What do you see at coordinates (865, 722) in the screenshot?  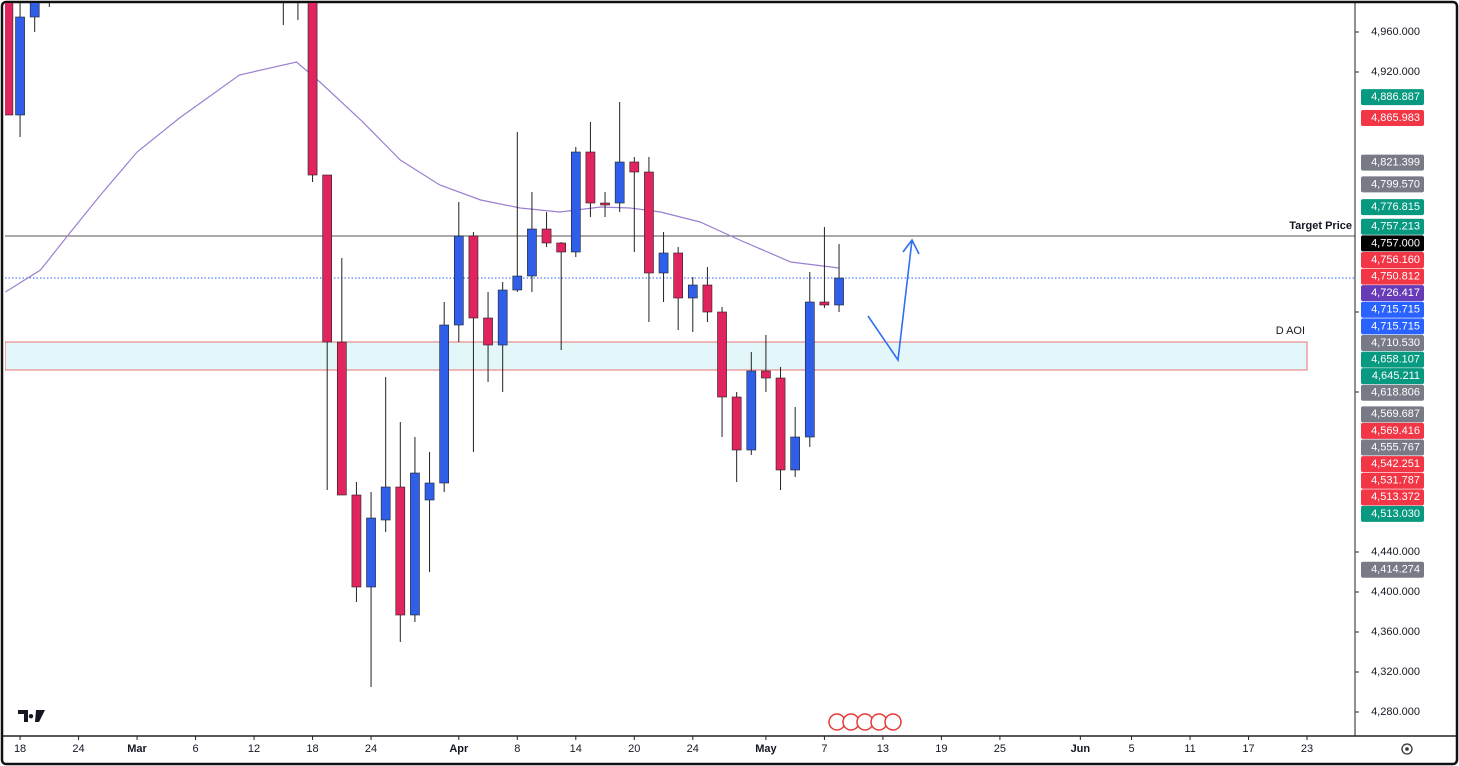 I see `event-icons` at bounding box center [865, 722].